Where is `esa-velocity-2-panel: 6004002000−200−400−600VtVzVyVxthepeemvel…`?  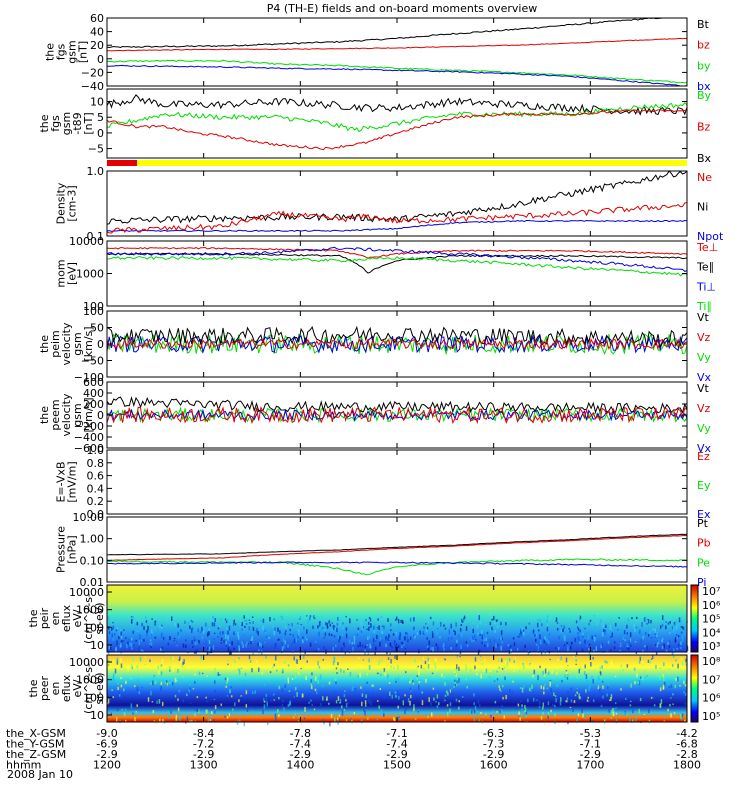
esa-velocity-2-panel: 6004002000−200−400−600VtVzVyVxthepeemvel… is located at coordinates (375, 415).